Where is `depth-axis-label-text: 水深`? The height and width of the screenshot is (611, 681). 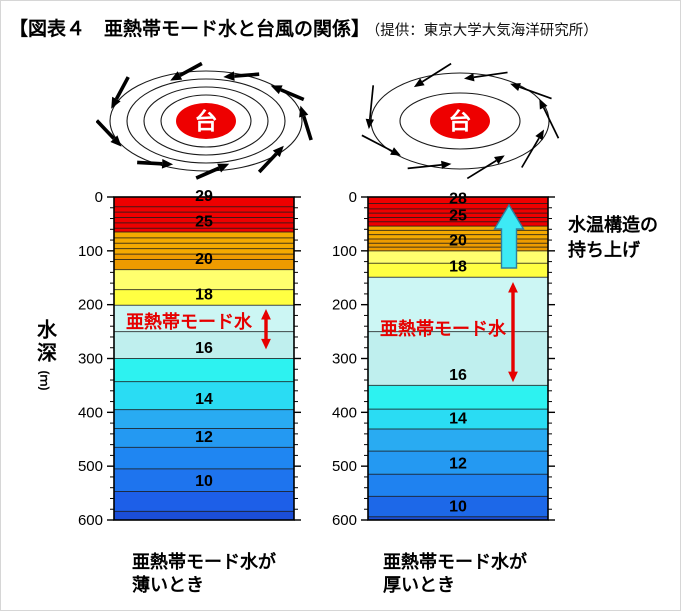
depth-axis-label-text: 水深 is located at coordinates (44, 342).